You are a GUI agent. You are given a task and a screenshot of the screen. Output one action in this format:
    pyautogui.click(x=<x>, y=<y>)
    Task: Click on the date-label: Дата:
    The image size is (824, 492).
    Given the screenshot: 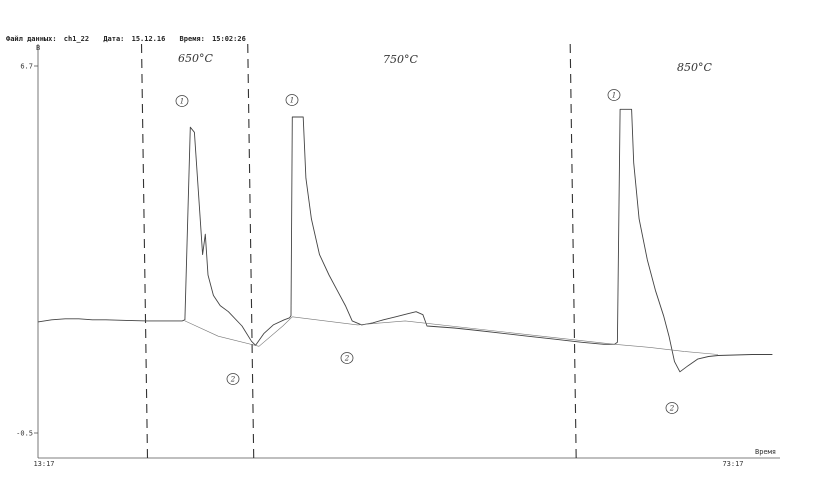 What is the action you would take?
    pyautogui.click(x=113, y=39)
    